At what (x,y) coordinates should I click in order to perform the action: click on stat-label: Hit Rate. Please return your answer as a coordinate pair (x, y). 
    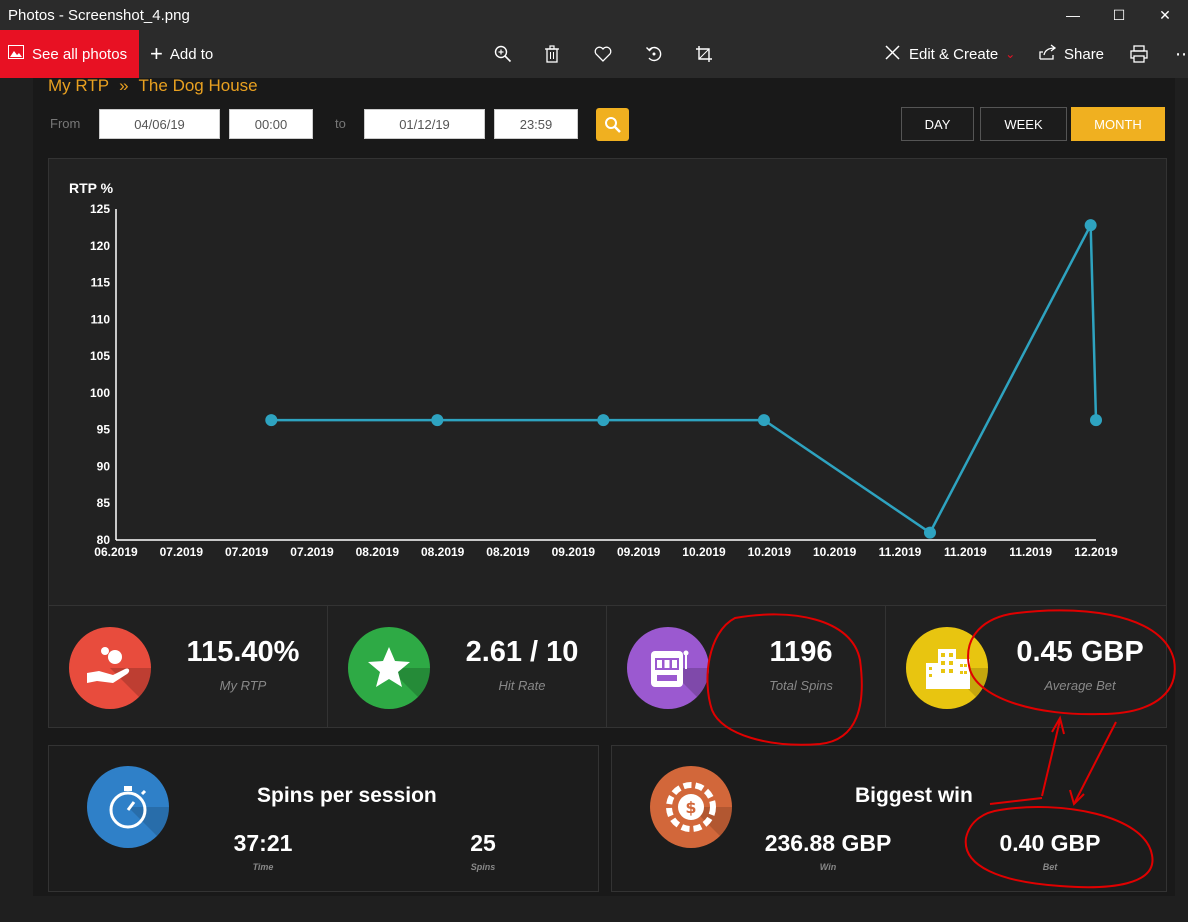
    Looking at the image, I should click on (522, 685).